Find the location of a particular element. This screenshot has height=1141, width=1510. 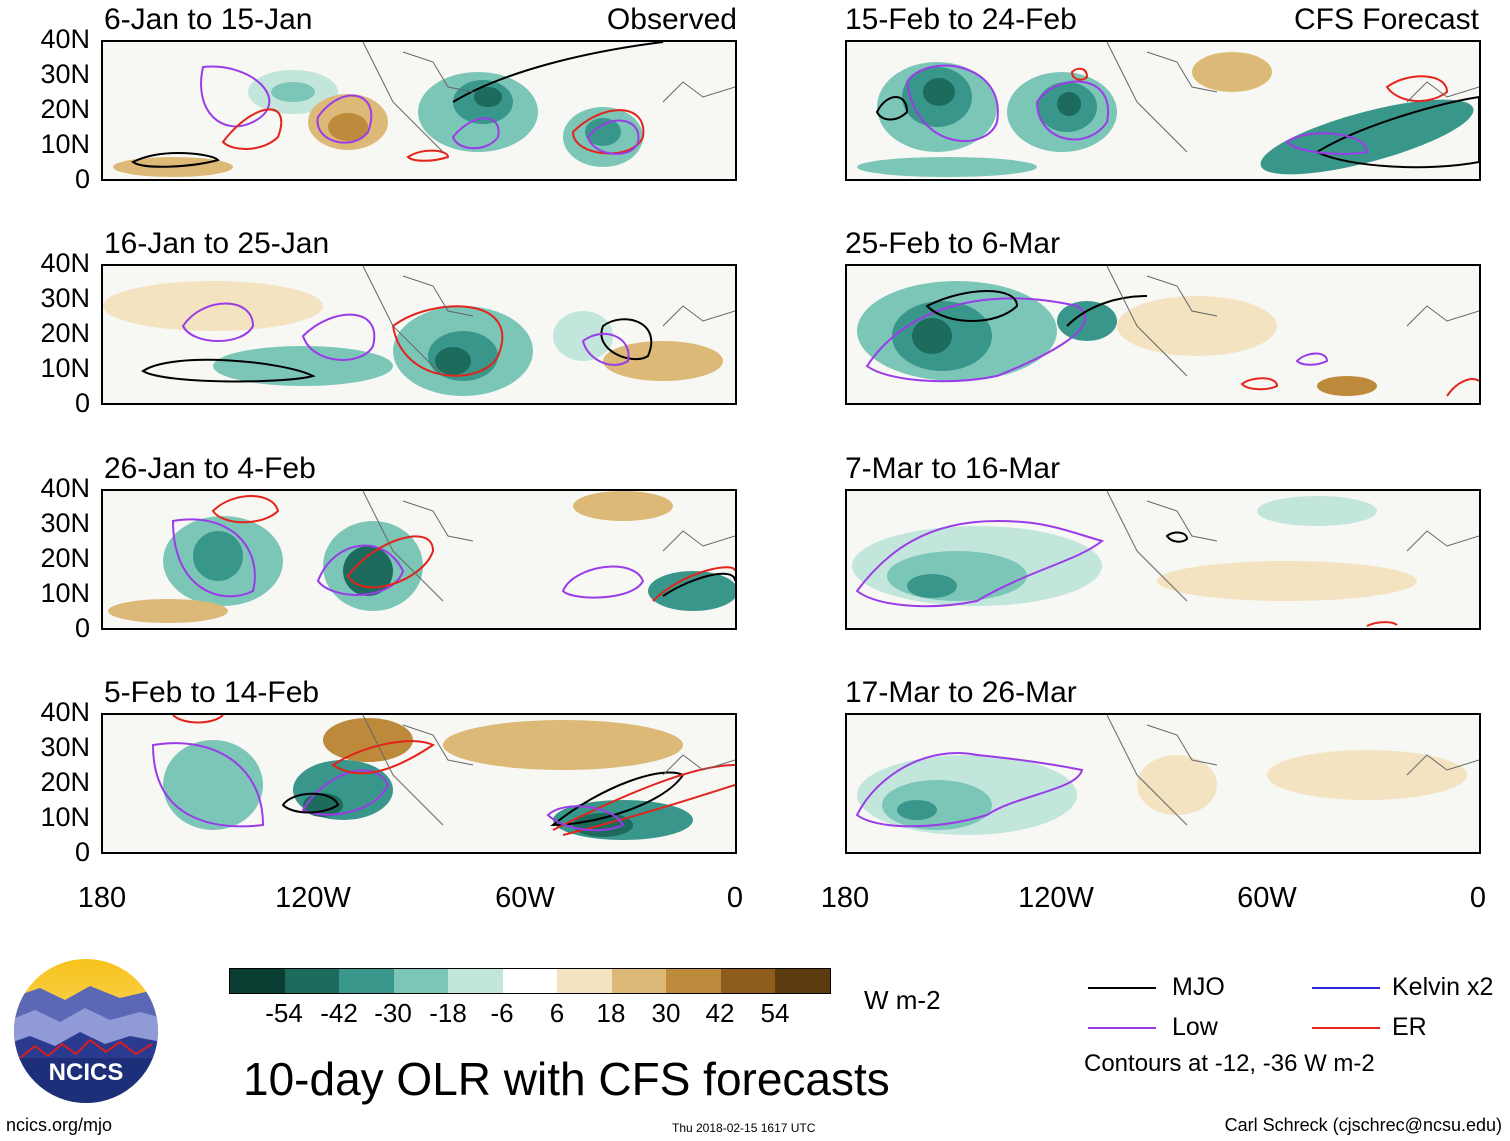

xtick-180-right: 180 is located at coordinates (845, 898).